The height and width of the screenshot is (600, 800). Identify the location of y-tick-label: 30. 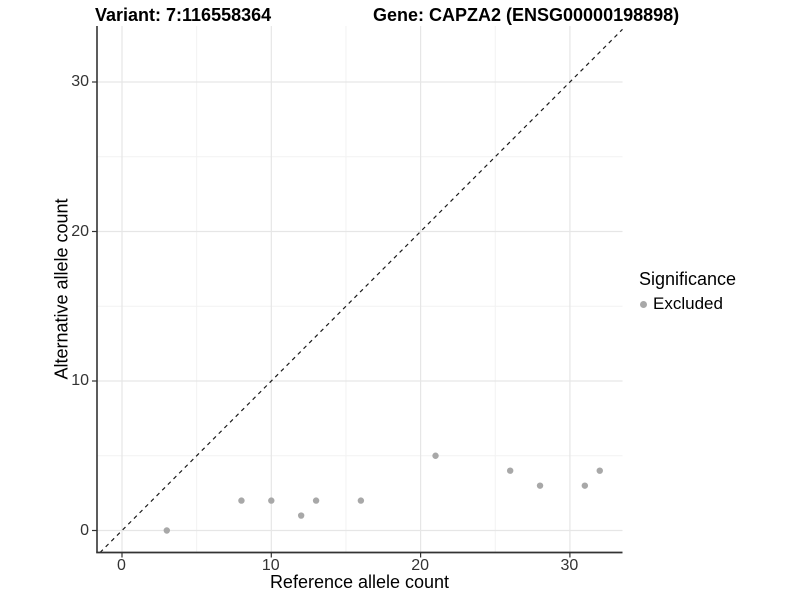
(80, 81).